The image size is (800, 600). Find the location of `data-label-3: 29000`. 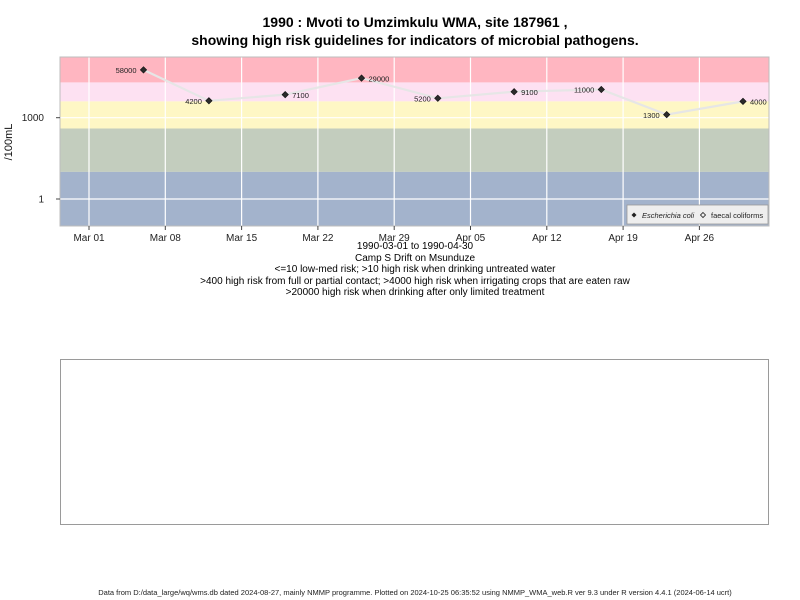

data-label-3: 29000 is located at coordinates (379, 78).